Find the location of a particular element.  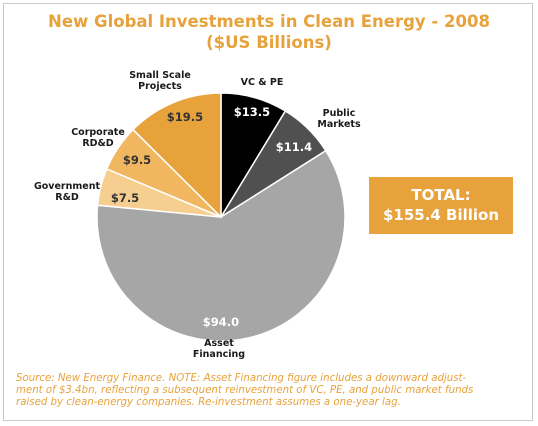

value-label-public-markets: $11.4 is located at coordinates (294, 147).